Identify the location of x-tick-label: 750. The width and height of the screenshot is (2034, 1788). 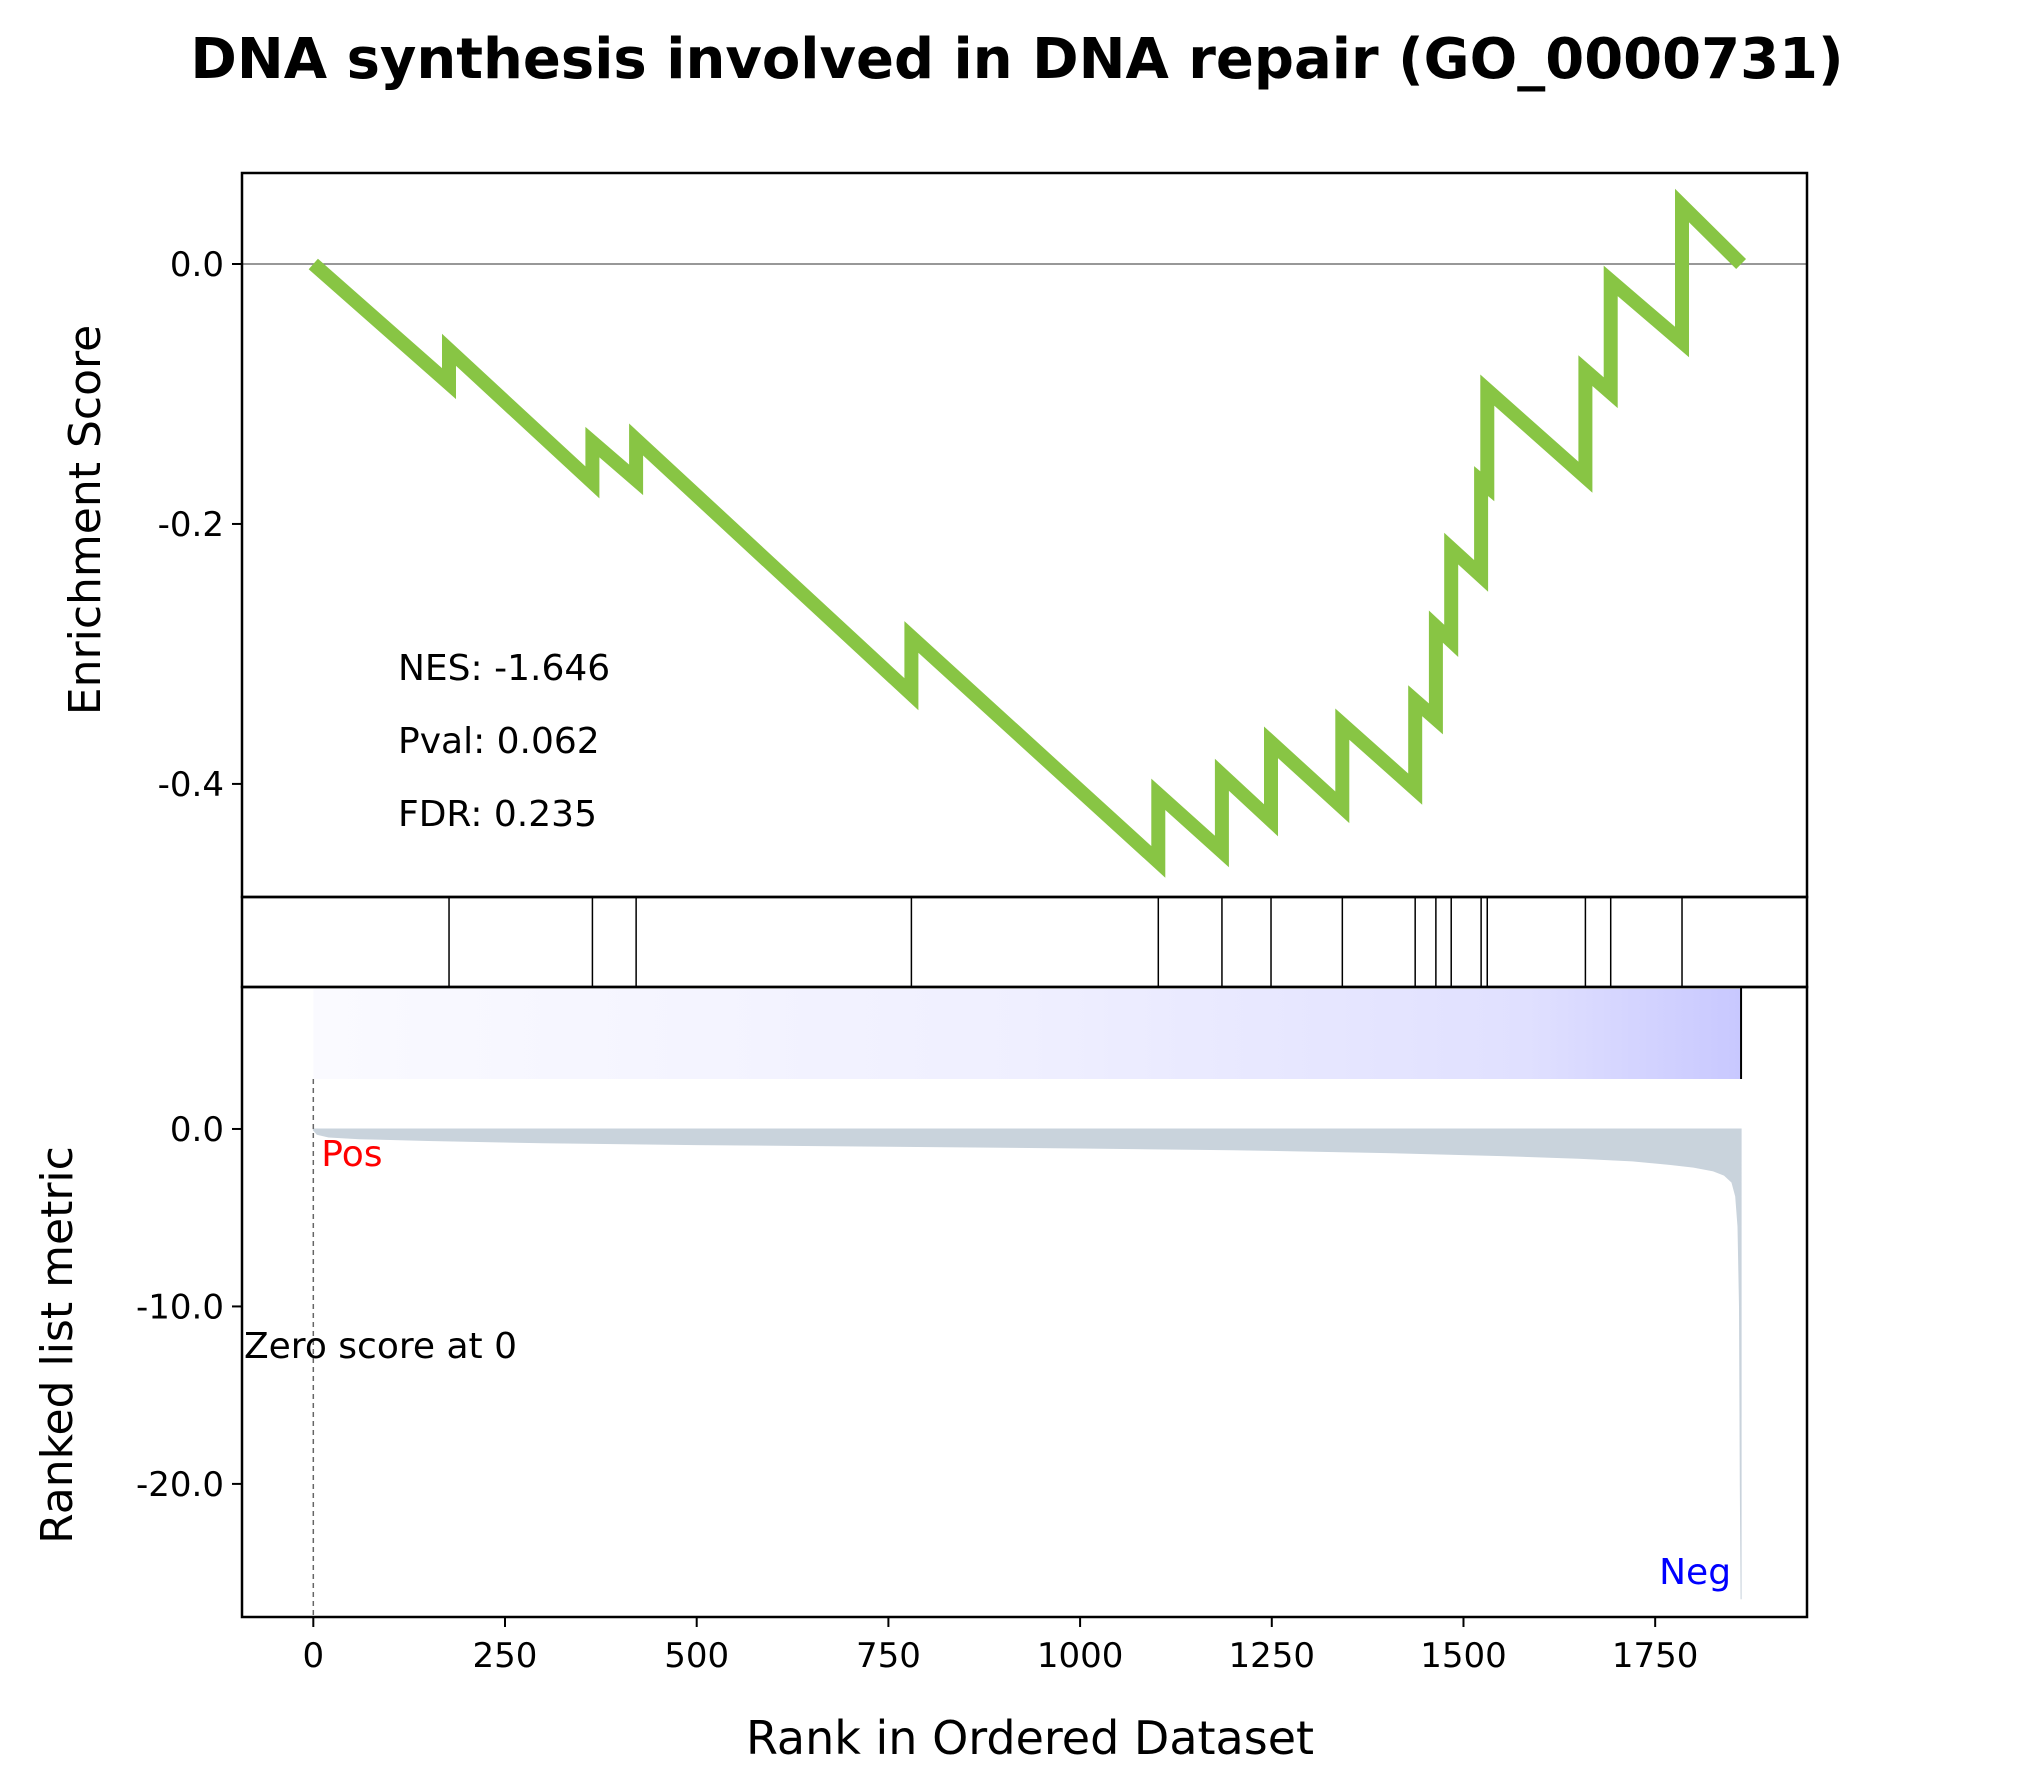
(888, 1656).